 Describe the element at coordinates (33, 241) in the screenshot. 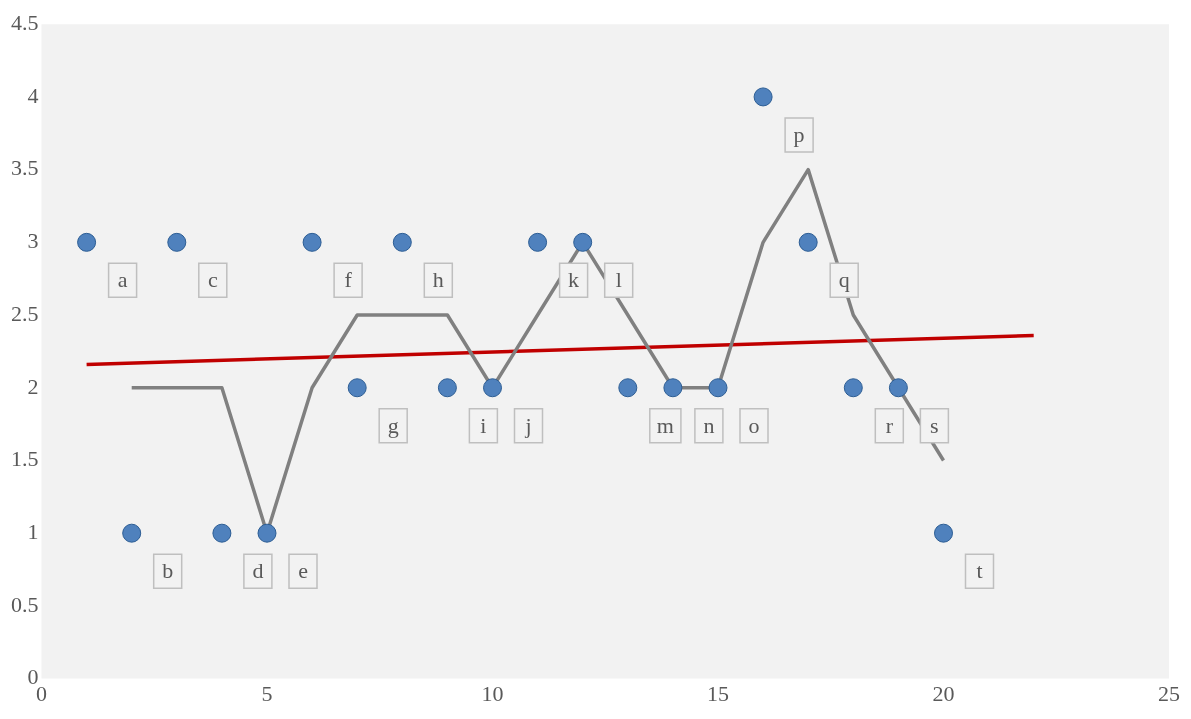

I see `y-tick-label: 3` at that location.